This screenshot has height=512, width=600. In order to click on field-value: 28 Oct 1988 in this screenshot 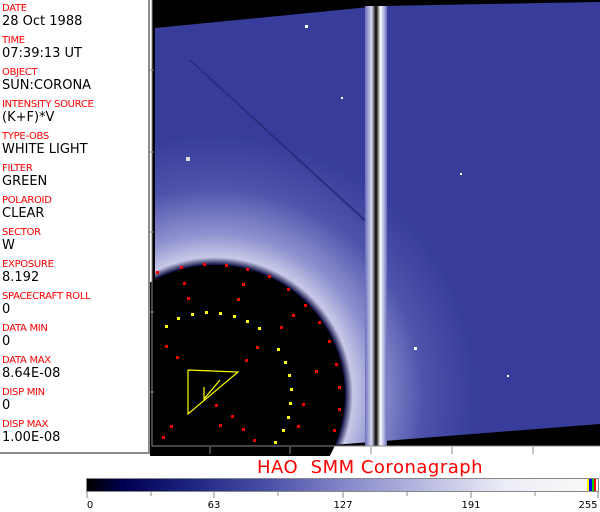, I will do `click(42, 21)`.